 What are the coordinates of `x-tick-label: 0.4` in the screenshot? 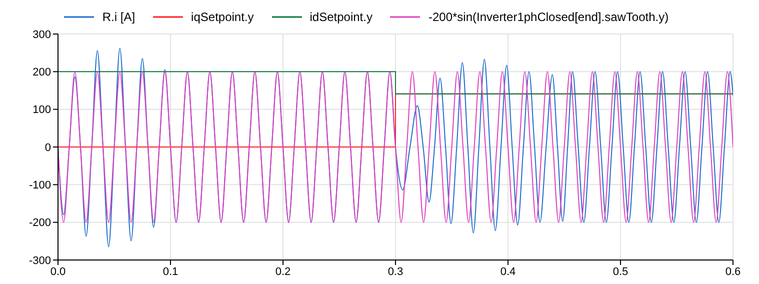 It's located at (508, 272).